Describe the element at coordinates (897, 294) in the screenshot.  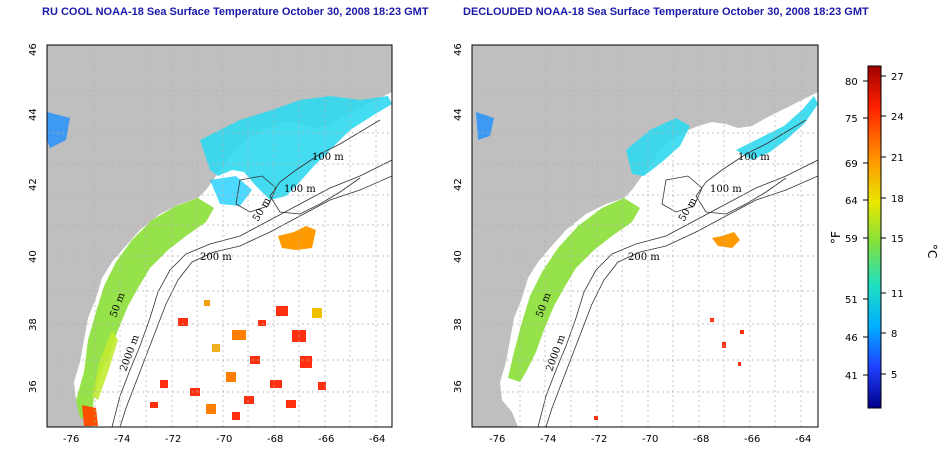
I see `colorbar-c-tick: 11` at that location.